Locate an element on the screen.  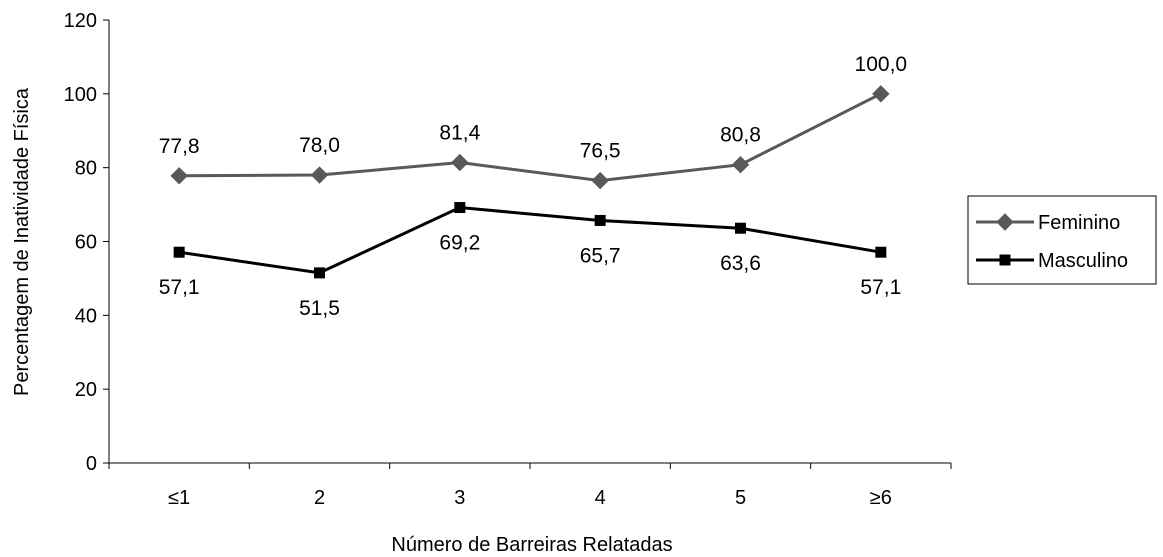
data-label: 78,0 is located at coordinates (319, 145).